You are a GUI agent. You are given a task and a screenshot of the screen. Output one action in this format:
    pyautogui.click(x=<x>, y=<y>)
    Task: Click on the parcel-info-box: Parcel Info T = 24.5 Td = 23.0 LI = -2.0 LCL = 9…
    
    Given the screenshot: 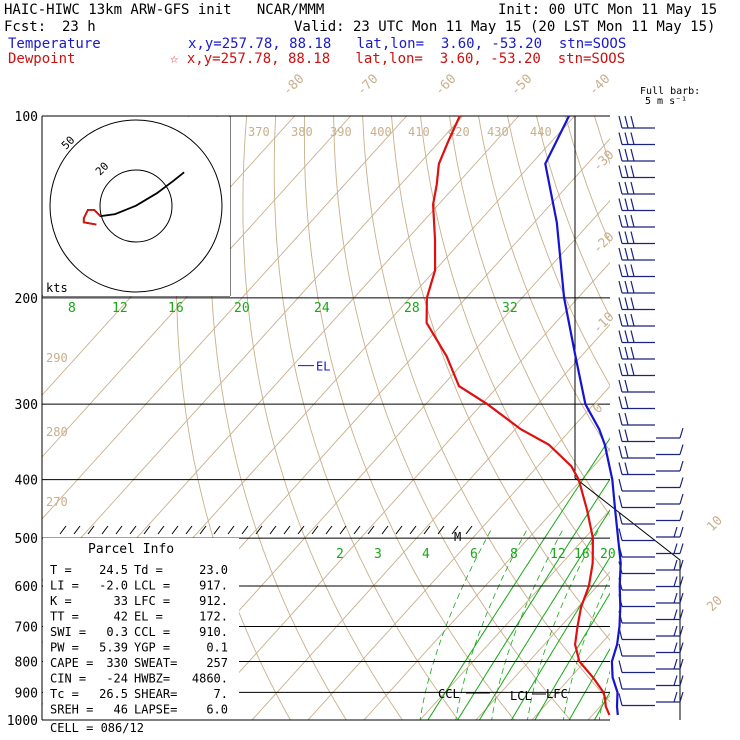 What is the action you would take?
    pyautogui.click(x=141, y=636)
    